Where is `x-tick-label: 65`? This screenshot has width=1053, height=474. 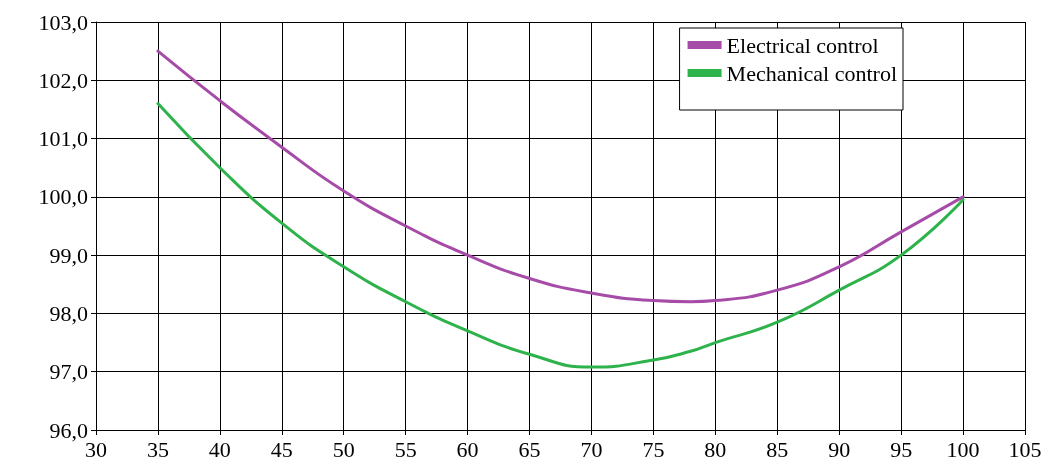 x-tick-label: 65 is located at coordinates (529, 449).